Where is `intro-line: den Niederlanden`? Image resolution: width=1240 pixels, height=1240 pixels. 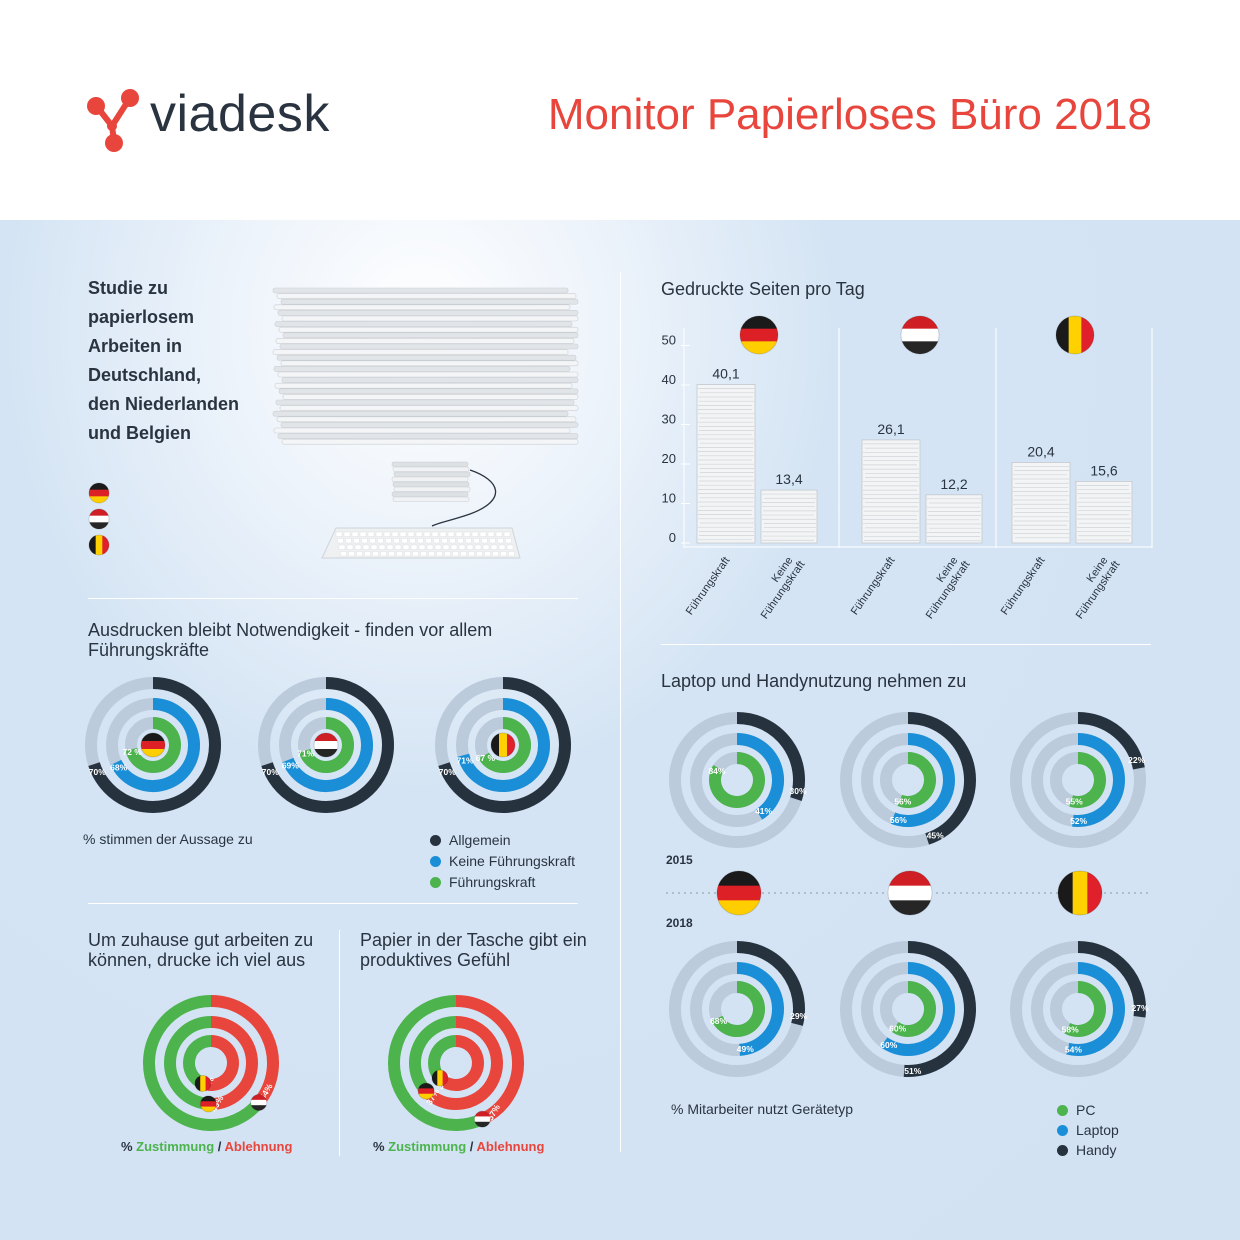
intro-line: den Niederlanden is located at coordinates (164, 404).